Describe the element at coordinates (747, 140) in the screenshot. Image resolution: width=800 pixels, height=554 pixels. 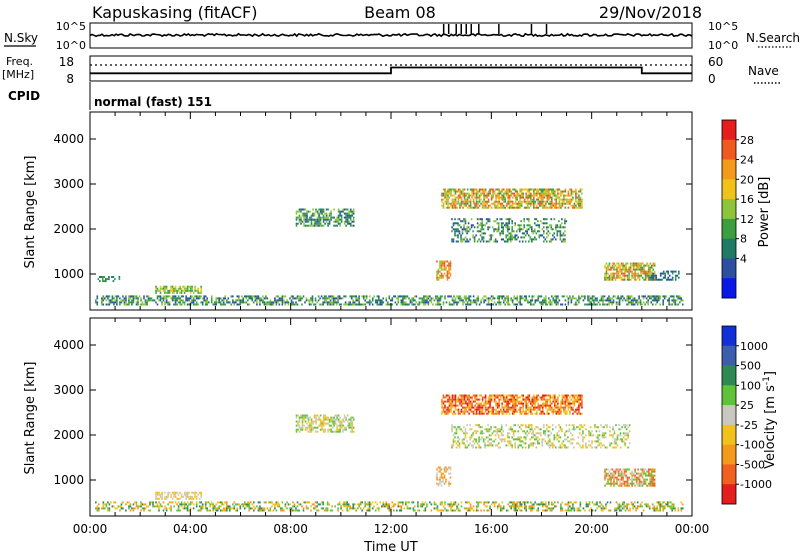
I see `colorbar-tick-label: 28` at that location.